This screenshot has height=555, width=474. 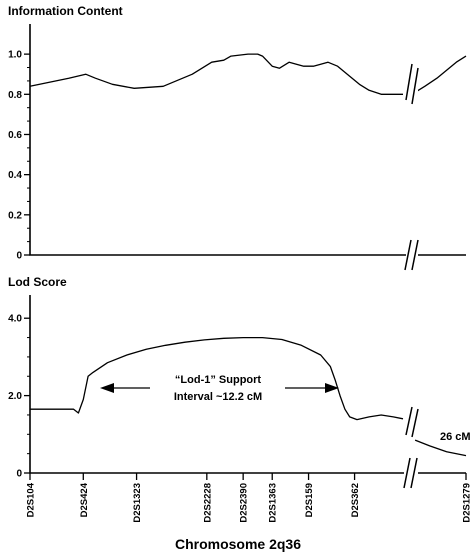 What do you see at coordinates (15, 95) in the screenshot?
I see `y-tick-label: 0.8` at bounding box center [15, 95].